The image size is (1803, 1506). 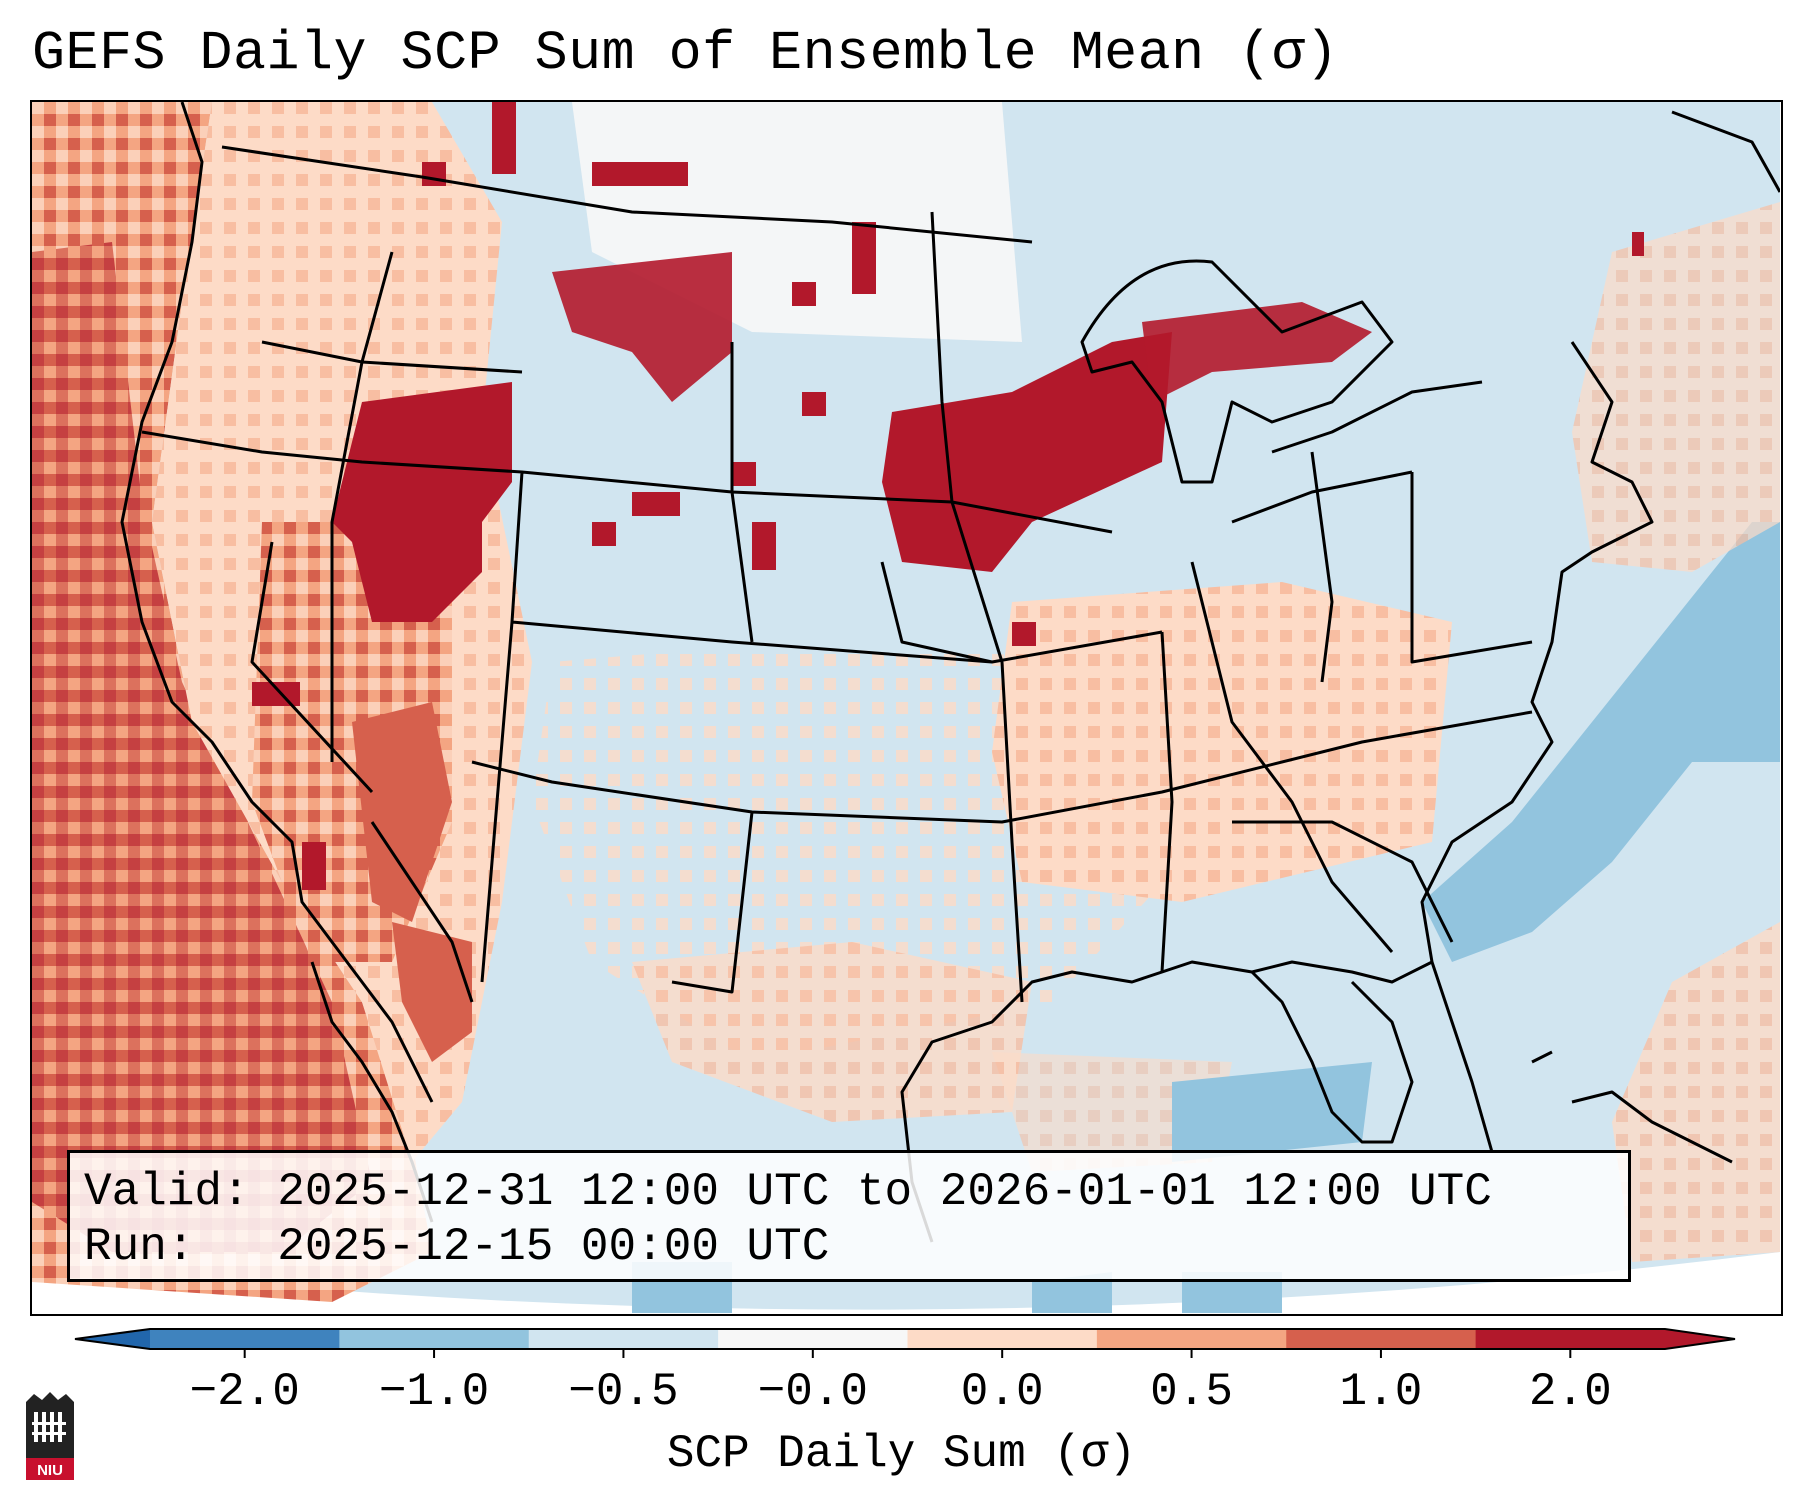 I want to click on run-value: 2025-12-15 00:00 UTC, so click(x=553, y=1247).